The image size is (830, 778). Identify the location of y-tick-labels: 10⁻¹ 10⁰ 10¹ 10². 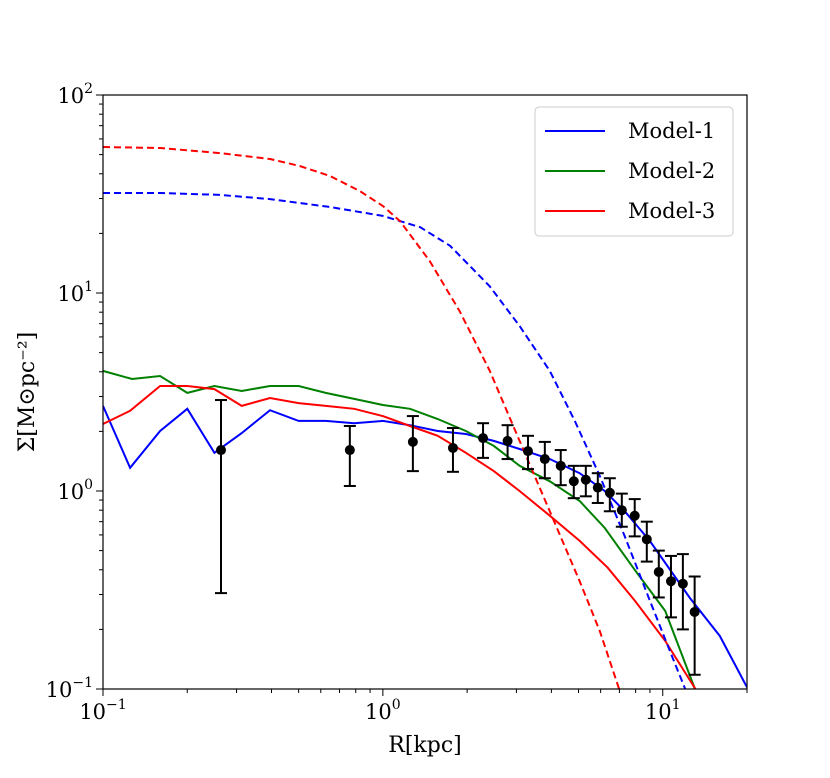
(69, 391).